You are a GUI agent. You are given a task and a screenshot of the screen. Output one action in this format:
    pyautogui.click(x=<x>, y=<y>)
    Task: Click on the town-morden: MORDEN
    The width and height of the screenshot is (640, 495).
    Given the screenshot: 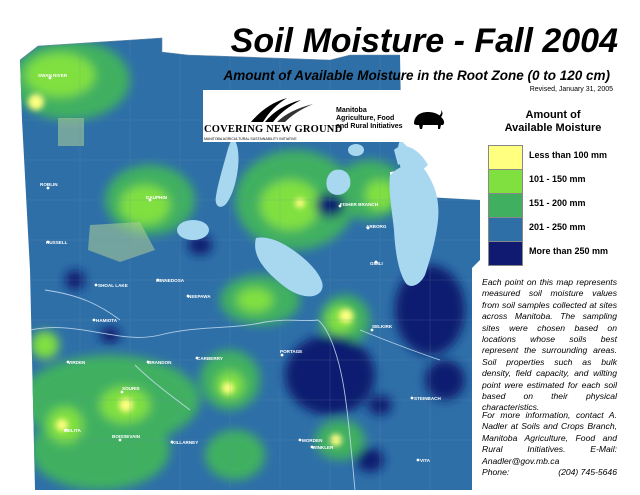 What is the action you would take?
    pyautogui.click(x=310, y=440)
    